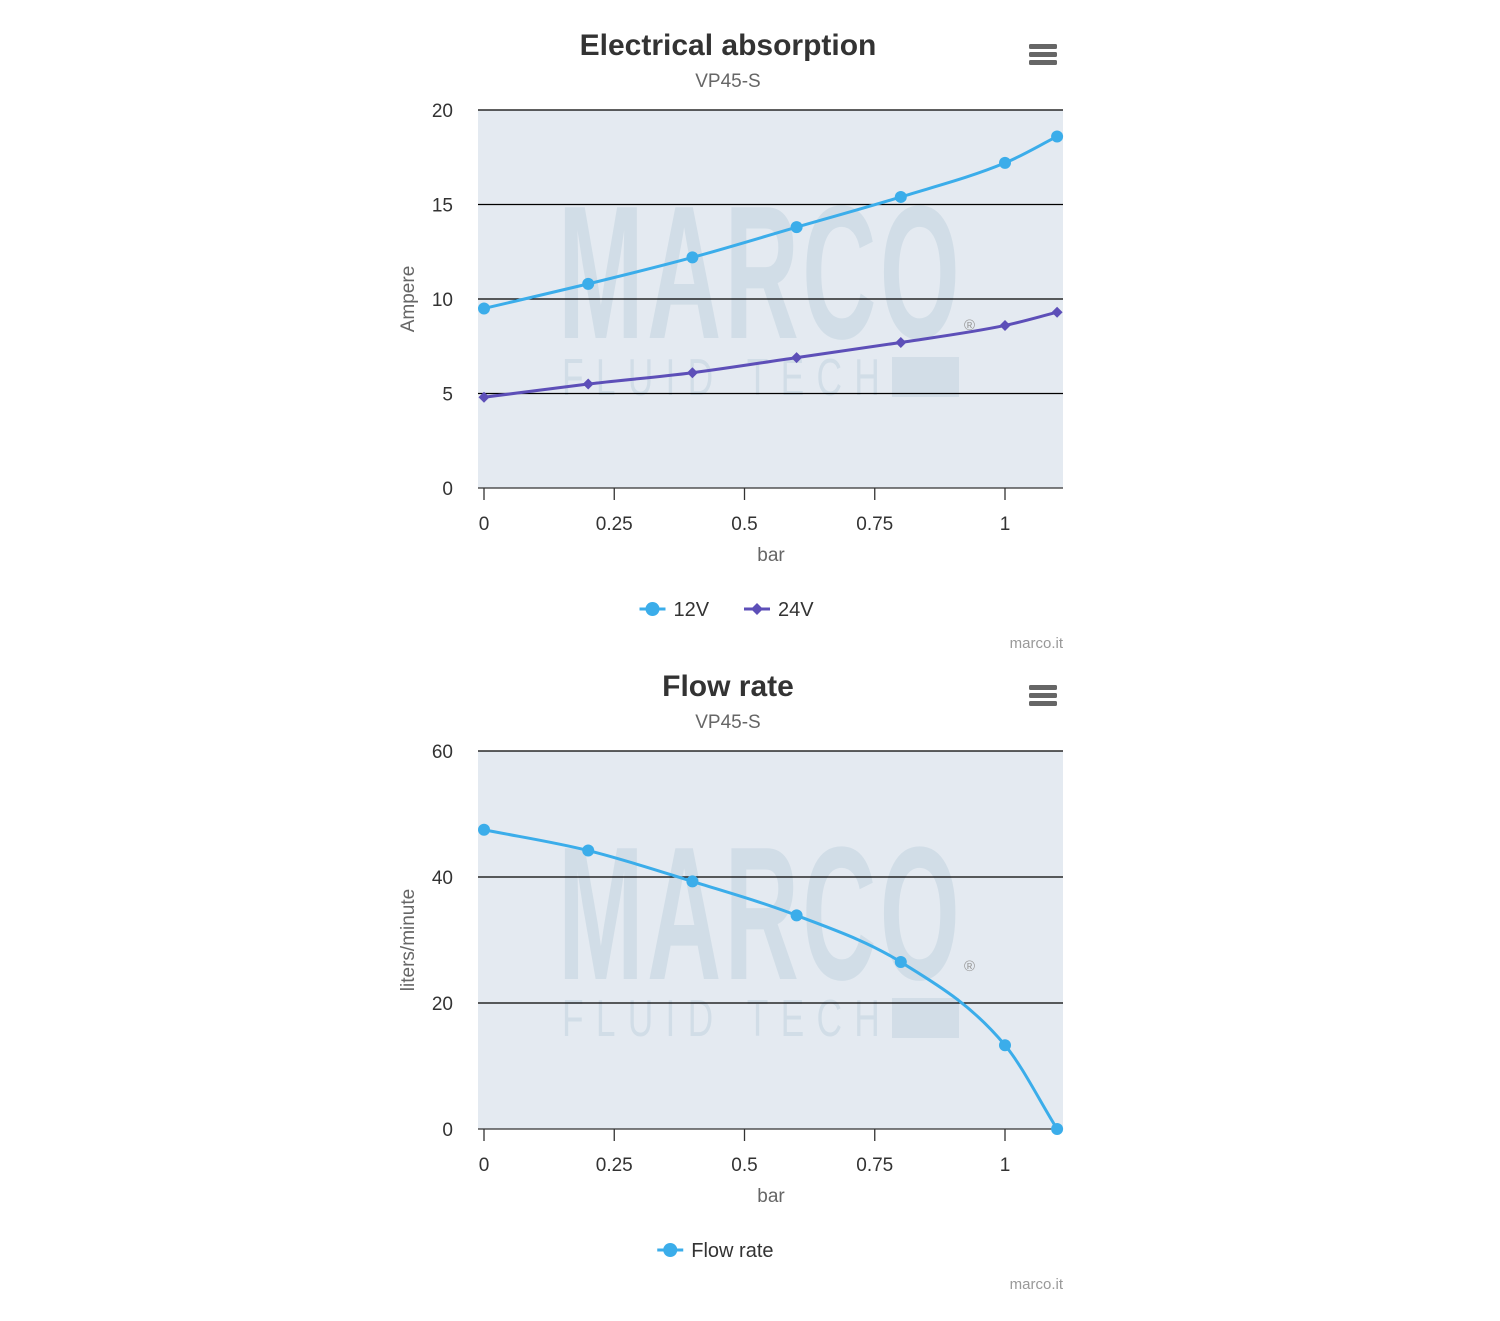 Image resolution: width=1500 pixels, height=1321 pixels. I want to click on watermark-text-marco: MARCO, so click(760, 914).